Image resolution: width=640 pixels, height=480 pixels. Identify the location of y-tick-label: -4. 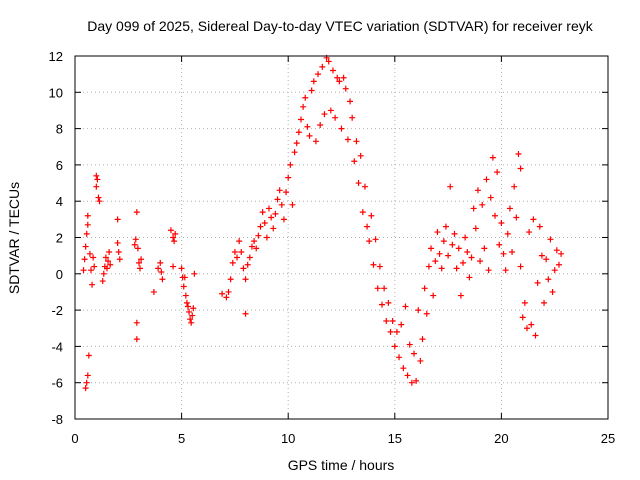
(57, 346).